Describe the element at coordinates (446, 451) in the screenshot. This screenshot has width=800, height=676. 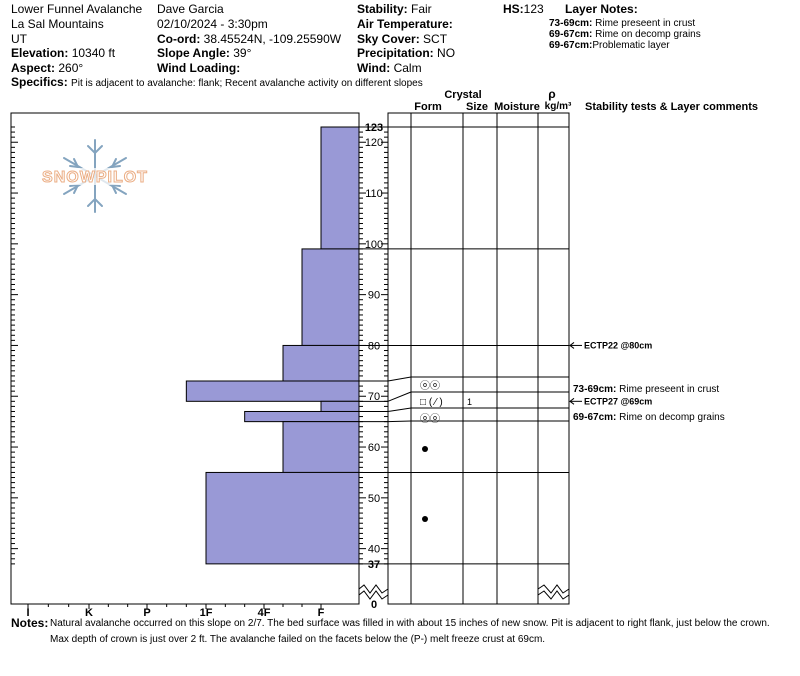
I see `grain-symbols: ⓞⓞ □ ( ⁄ ) 1 ⓞⓞ` at that location.